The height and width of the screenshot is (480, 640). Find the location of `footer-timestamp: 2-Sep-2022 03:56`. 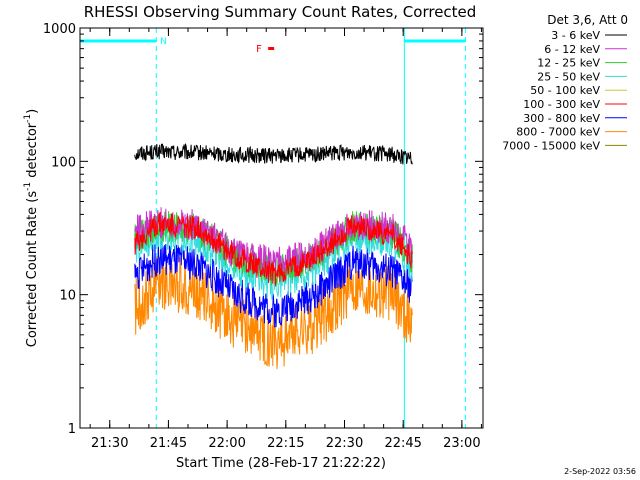

footer-timestamp: 2-Sep-2022 03:56 is located at coordinates (600, 471).